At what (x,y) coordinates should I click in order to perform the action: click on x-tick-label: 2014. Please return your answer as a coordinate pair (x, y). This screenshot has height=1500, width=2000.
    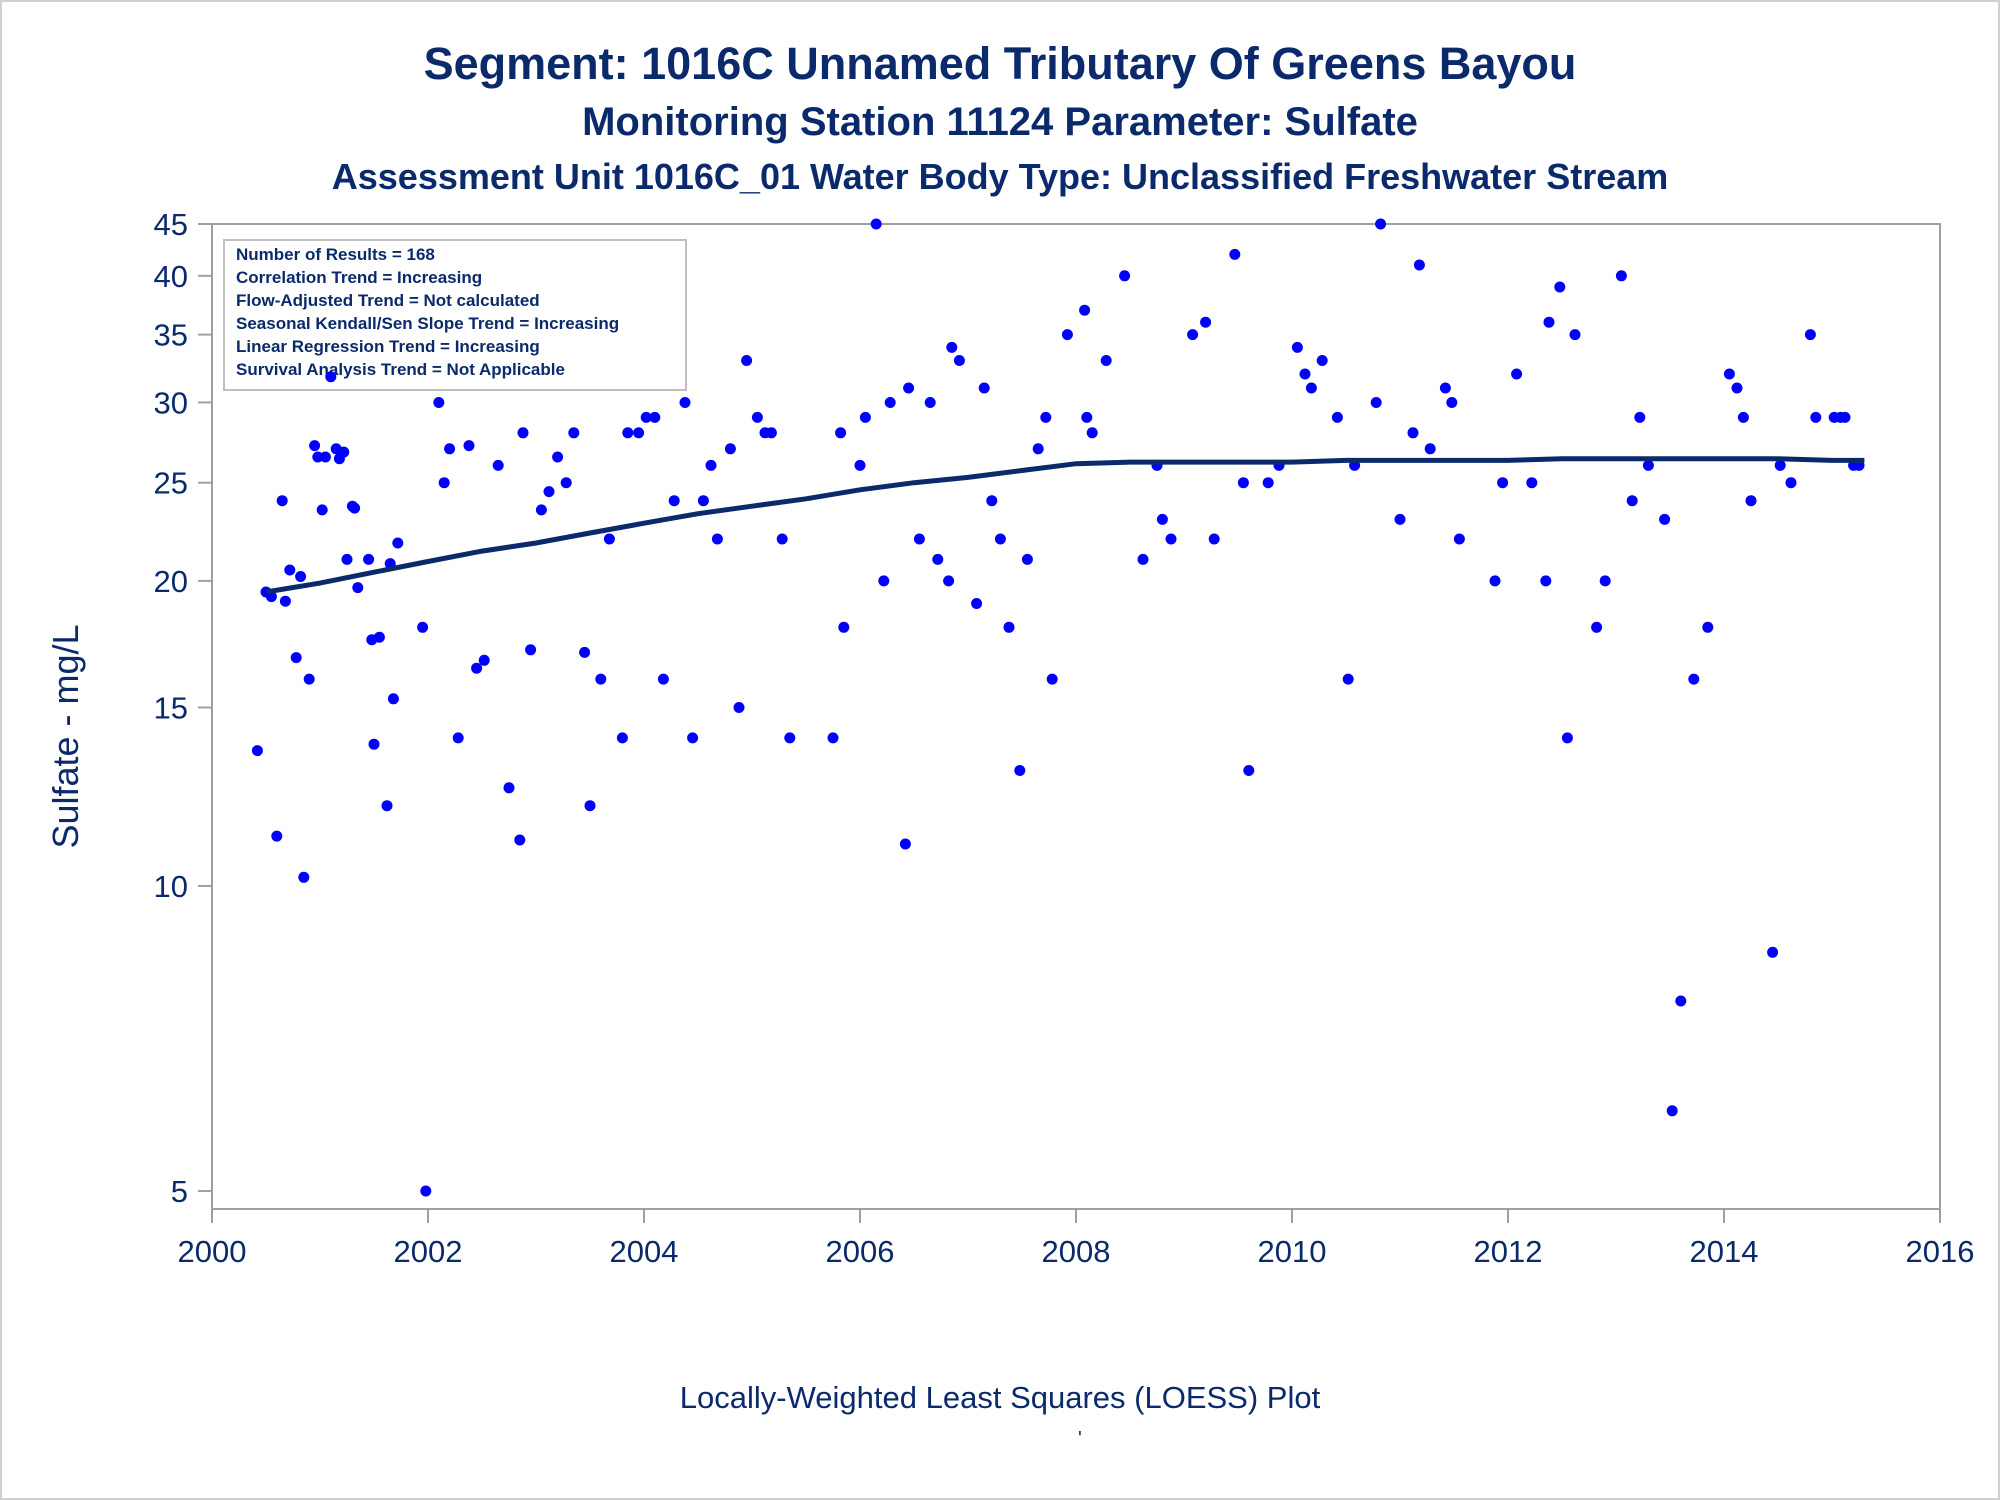
    Looking at the image, I should click on (1724, 1251).